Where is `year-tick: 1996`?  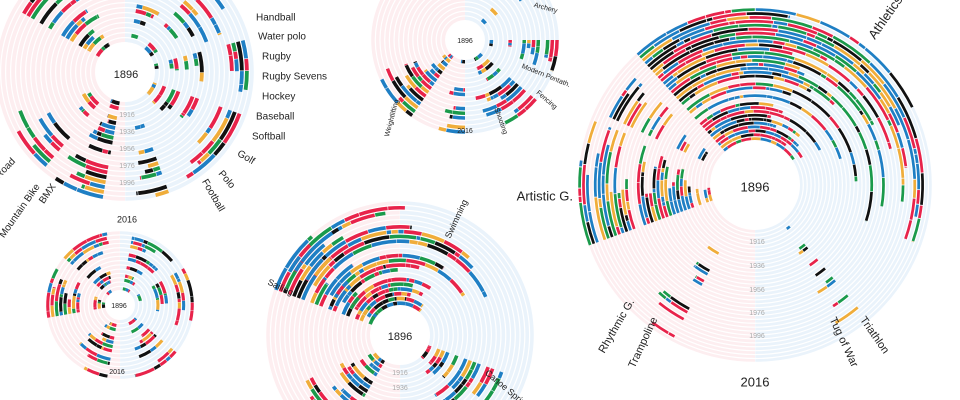 year-tick: 1996 is located at coordinates (127, 183).